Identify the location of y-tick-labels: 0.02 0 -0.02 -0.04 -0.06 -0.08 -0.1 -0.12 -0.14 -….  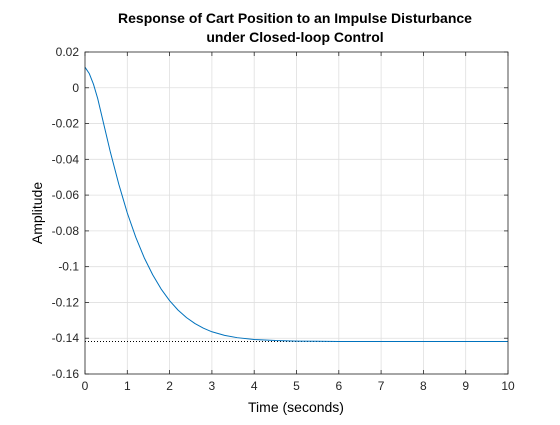
(66, 213).